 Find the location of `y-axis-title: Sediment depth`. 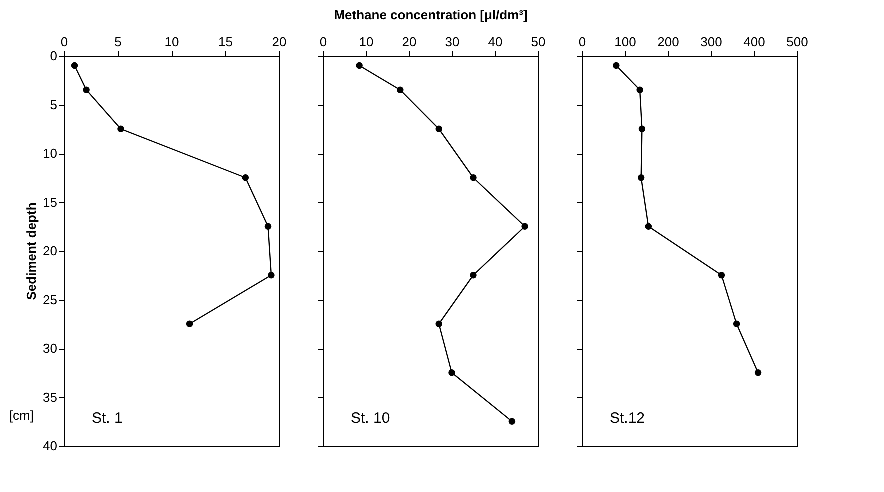

y-axis-title: Sediment depth is located at coordinates (32, 251).